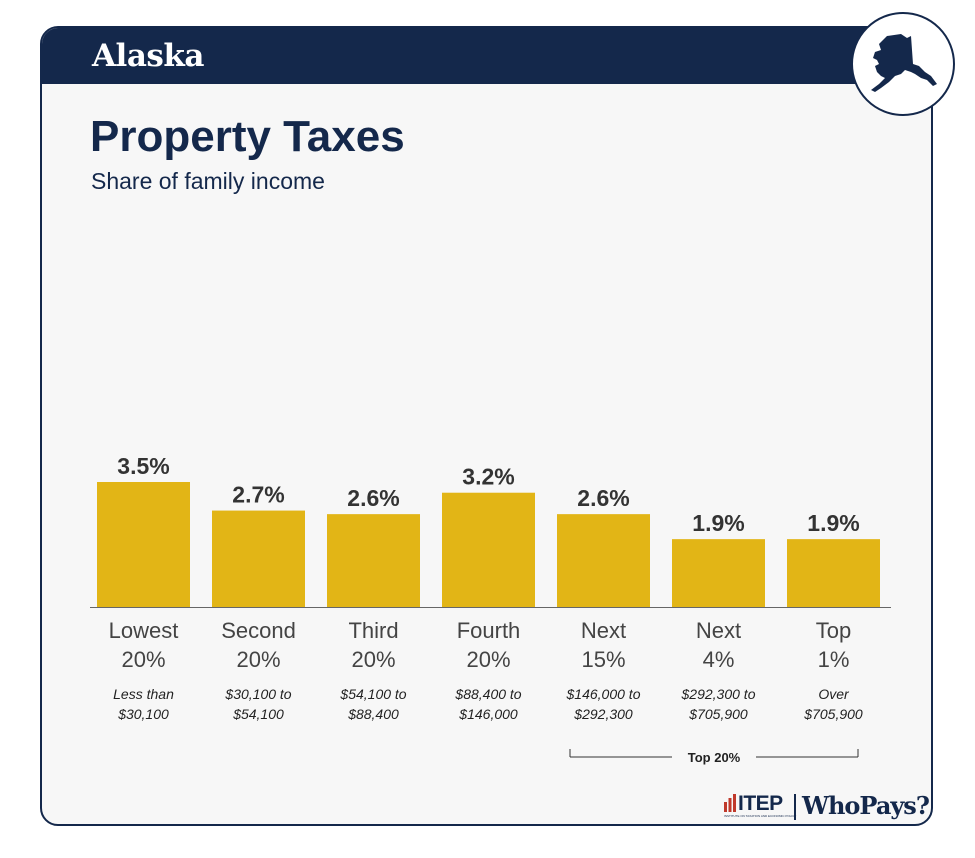 This screenshot has height=858, width=975. I want to click on category-share-1: 20%, so click(258, 659).